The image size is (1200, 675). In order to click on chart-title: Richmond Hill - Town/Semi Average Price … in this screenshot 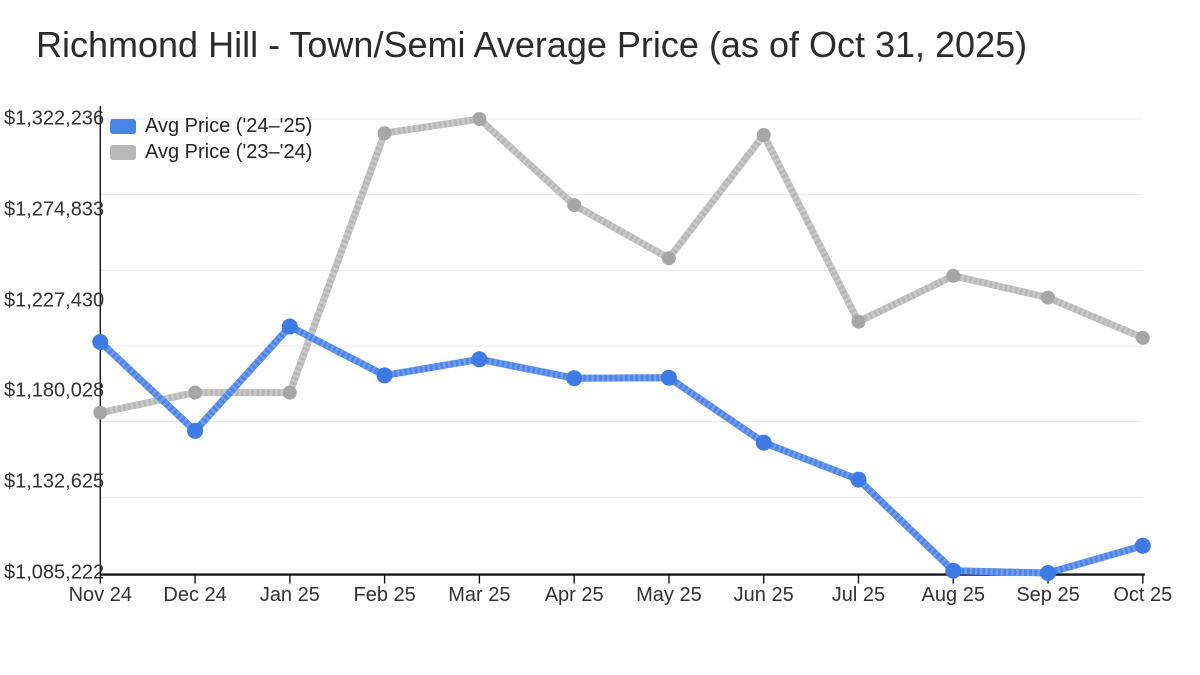, I will do `click(532, 44)`.